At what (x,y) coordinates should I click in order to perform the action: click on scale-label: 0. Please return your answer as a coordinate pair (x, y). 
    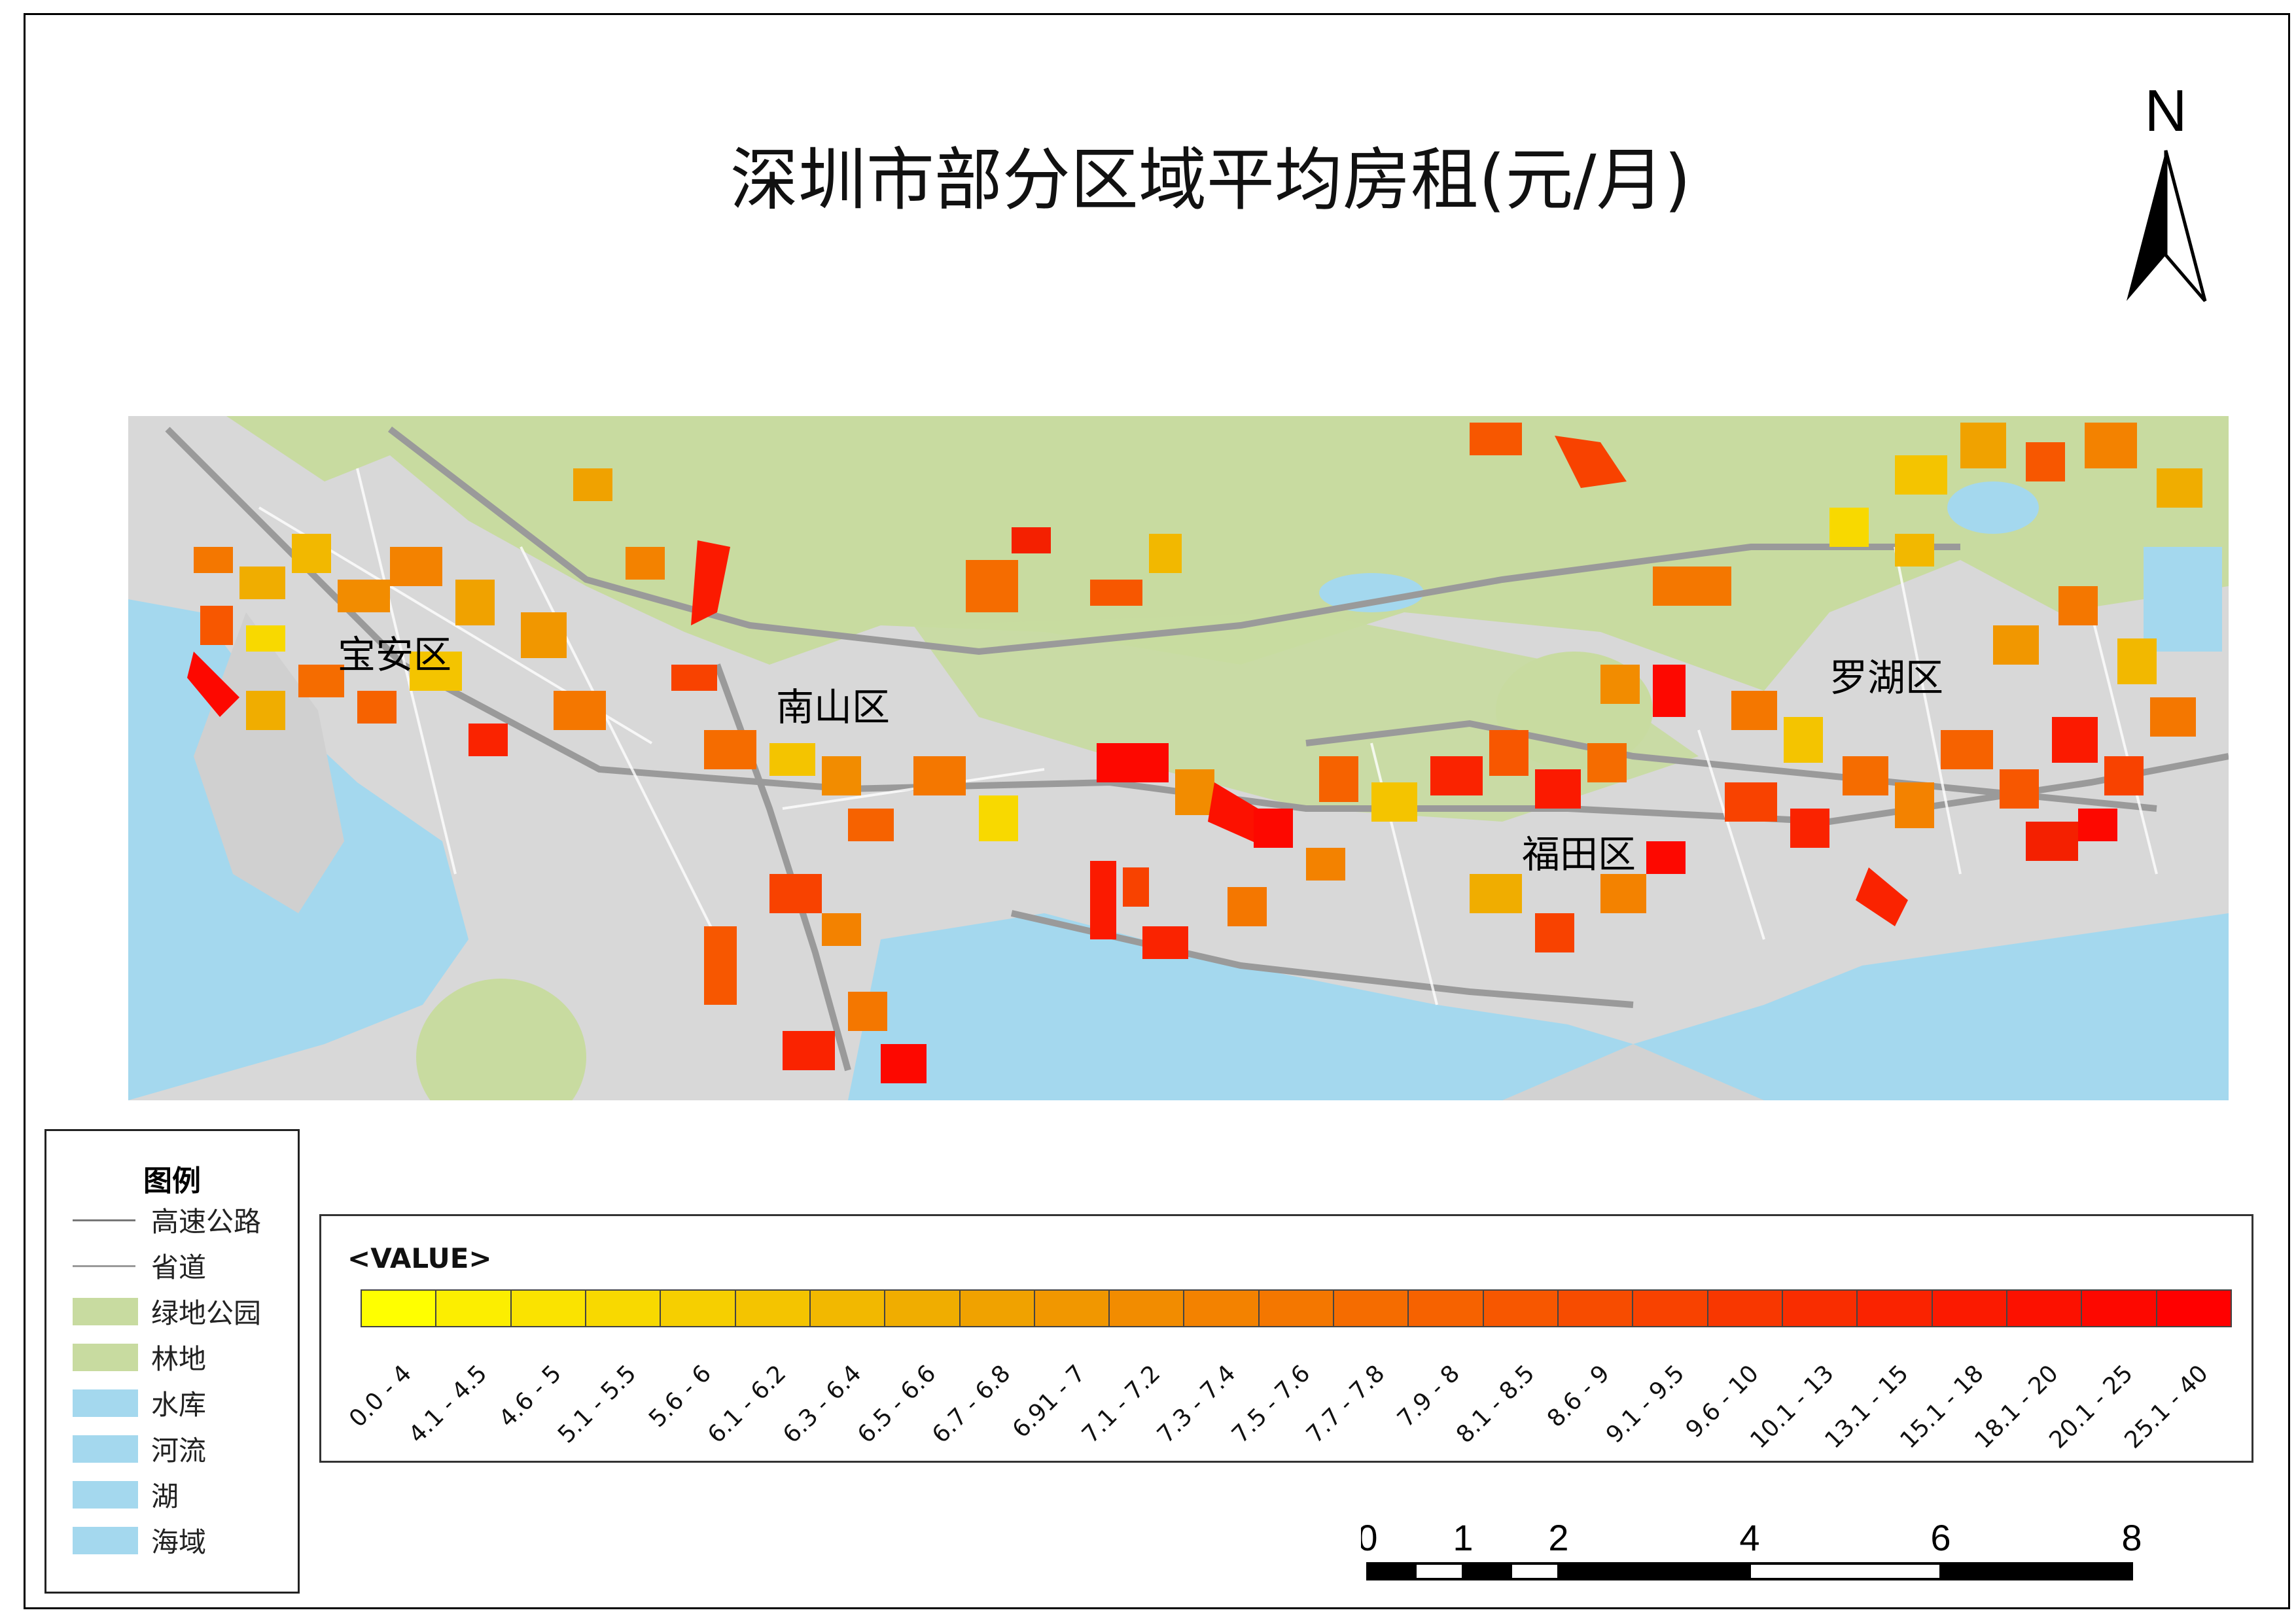
    Looking at the image, I should click on (1370, 1538).